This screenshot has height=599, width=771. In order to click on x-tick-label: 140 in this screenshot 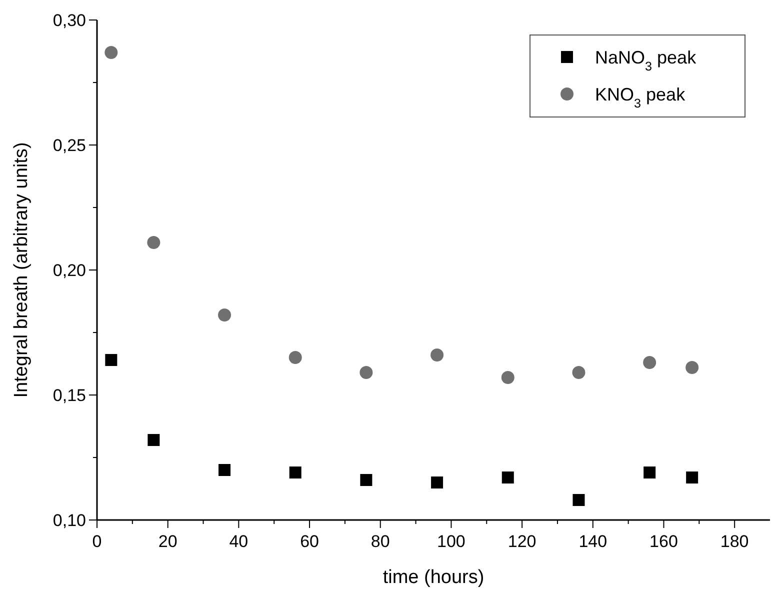, I will do `click(593, 541)`.